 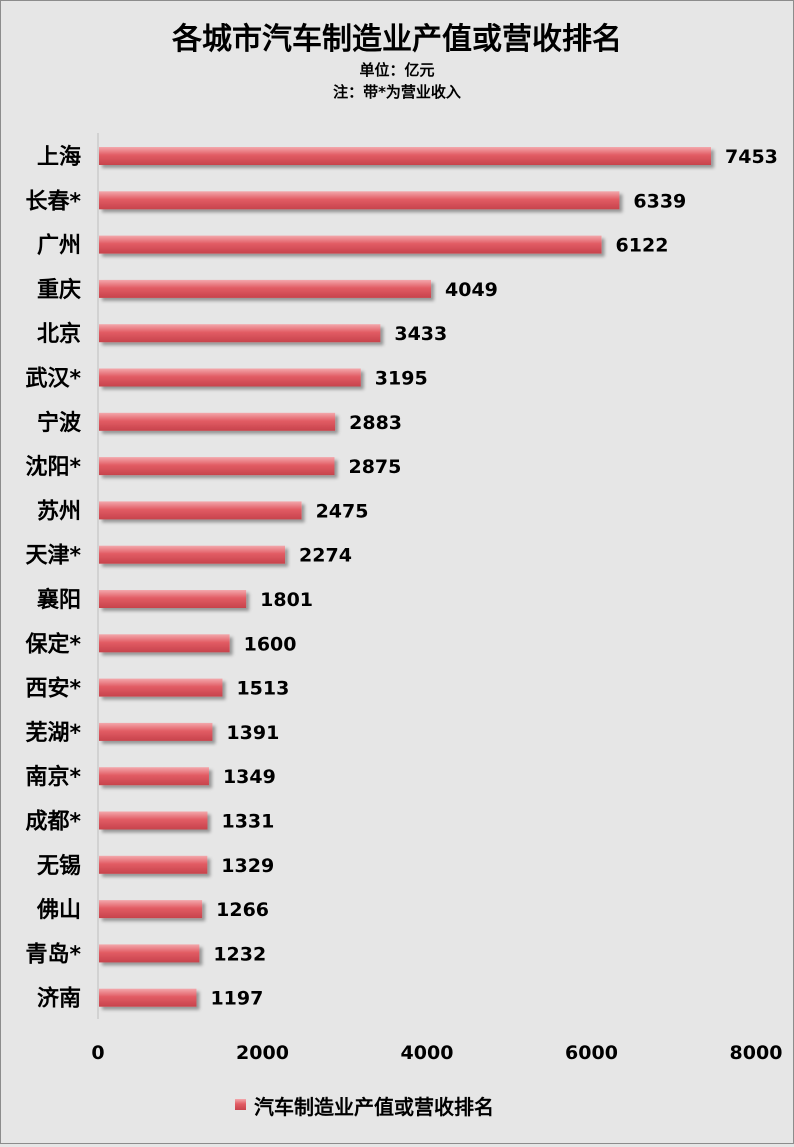 What do you see at coordinates (374, 1107) in the screenshot?
I see `legend-label: 汽车制造业产值或营收排名` at bounding box center [374, 1107].